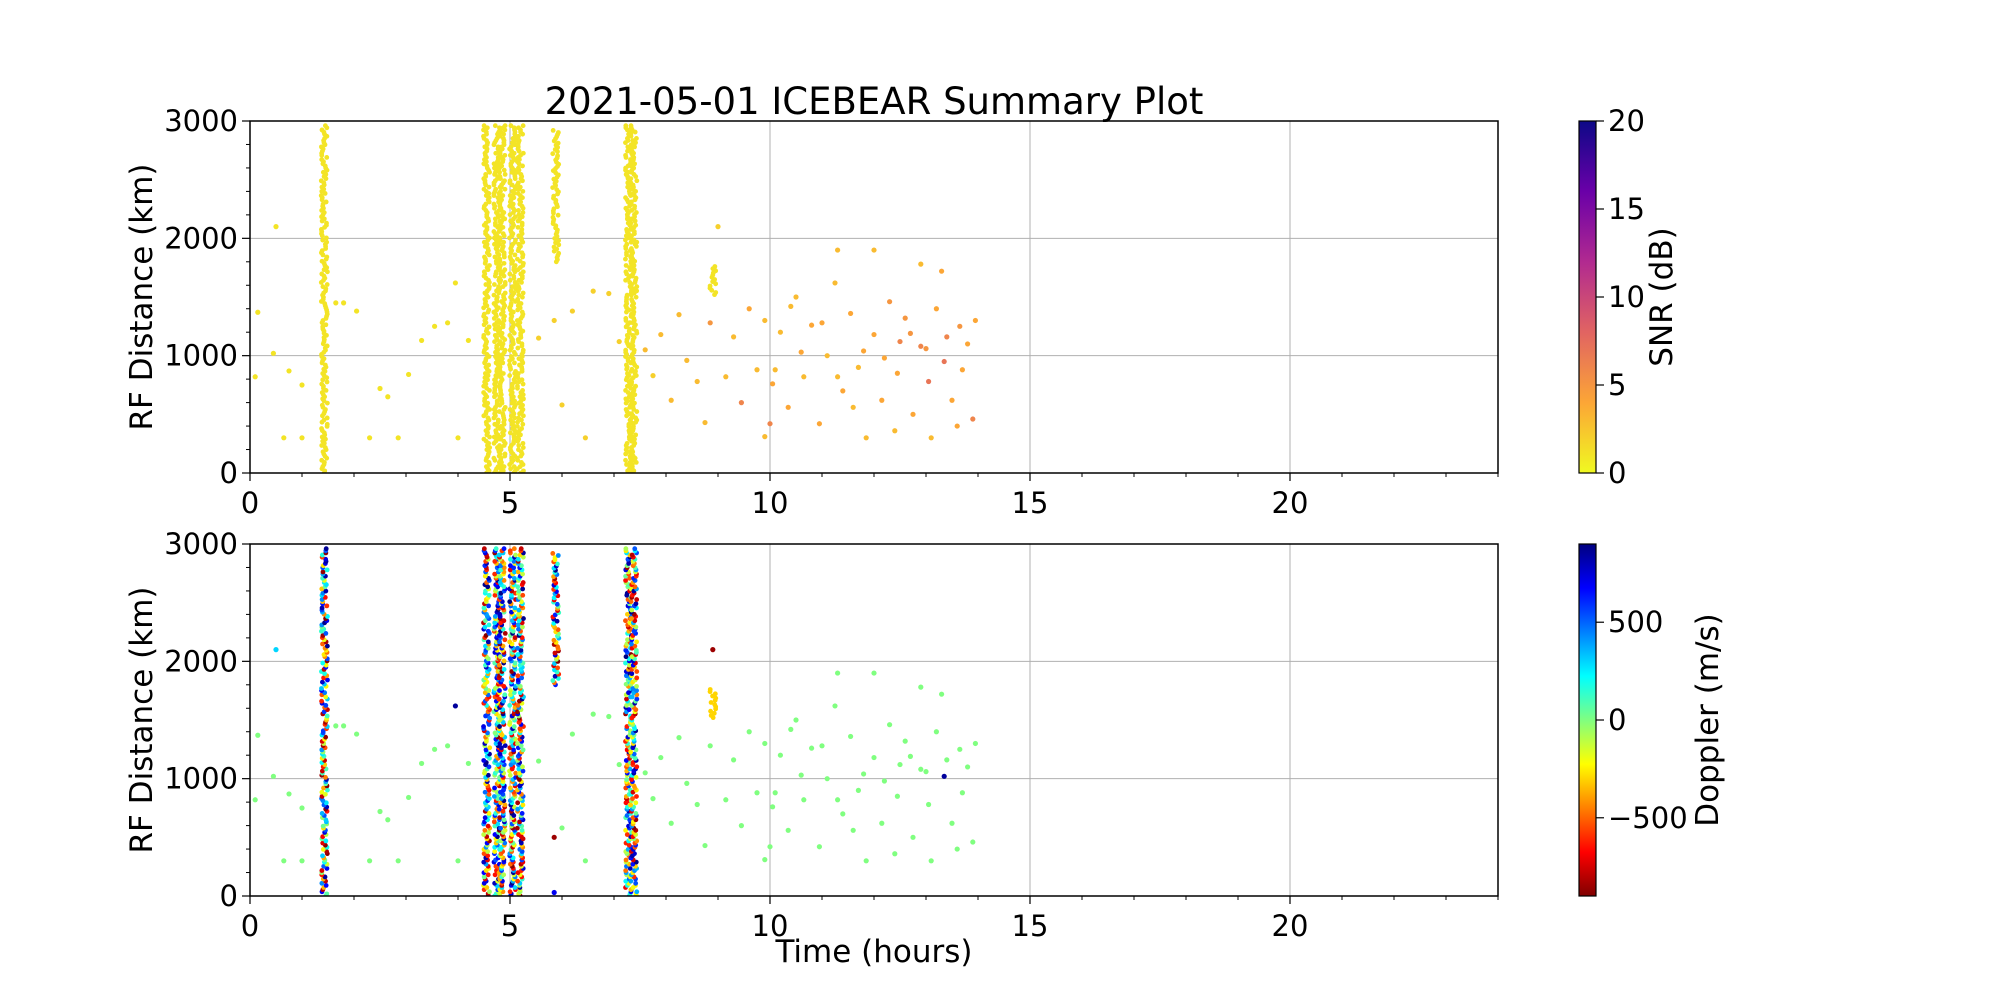 The image size is (2000, 1000). What do you see at coordinates (1652, 720) in the screenshot?
I see `doppler-colorbar: −500 0 500 Doppler (m/s)` at bounding box center [1652, 720].